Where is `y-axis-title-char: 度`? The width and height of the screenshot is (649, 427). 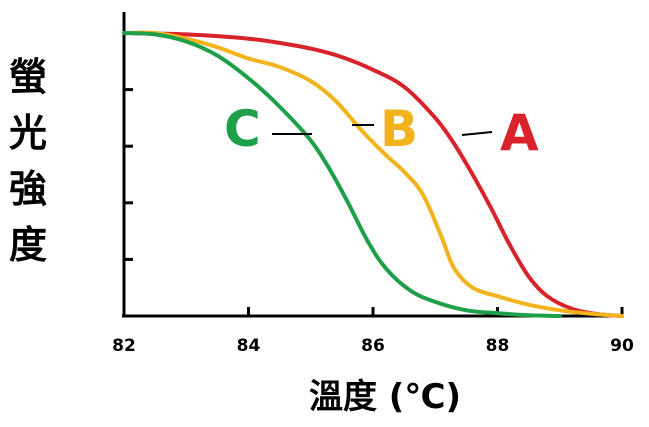
y-axis-title-char: 度 is located at coordinates (28, 245).